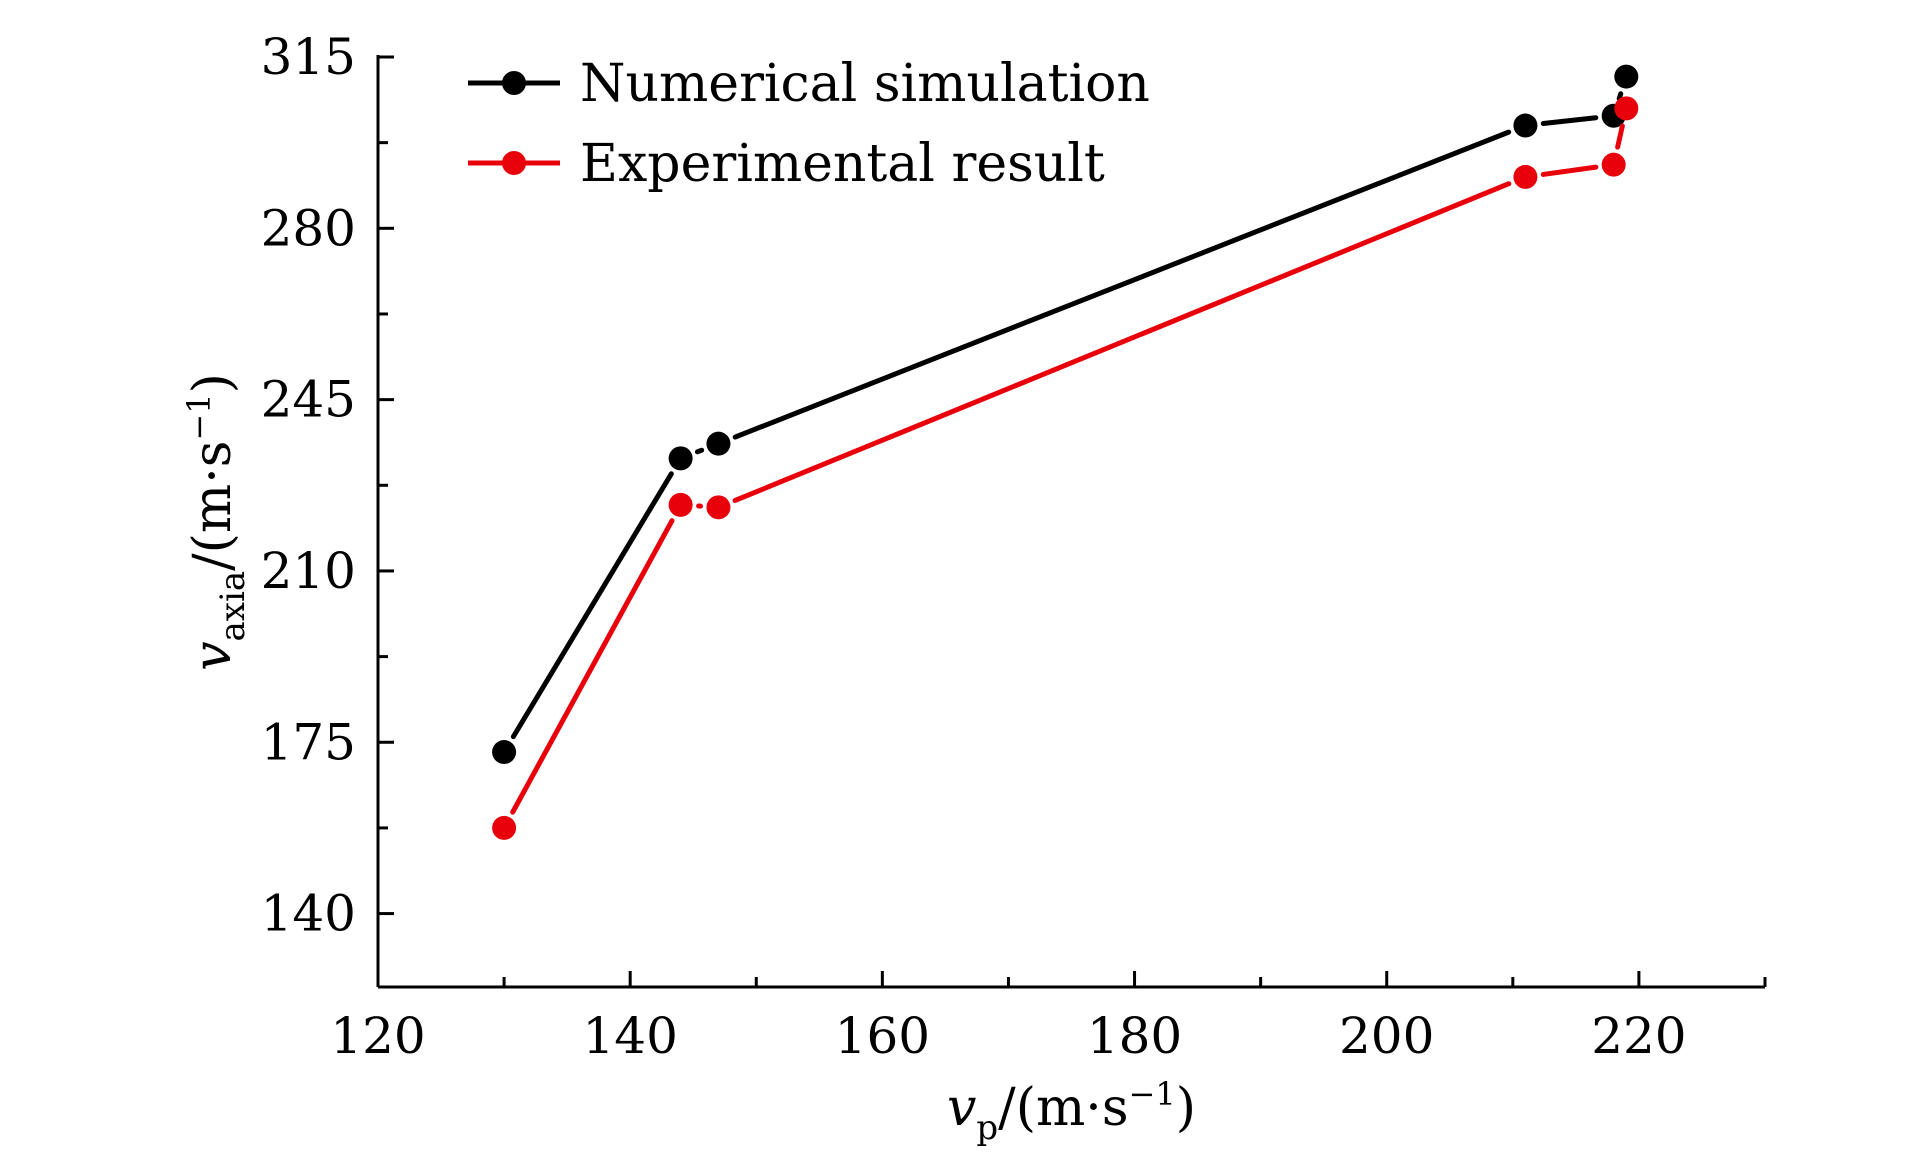 The height and width of the screenshot is (1169, 1923). I want to click on legend-label: Numerical simulation, so click(865, 84).